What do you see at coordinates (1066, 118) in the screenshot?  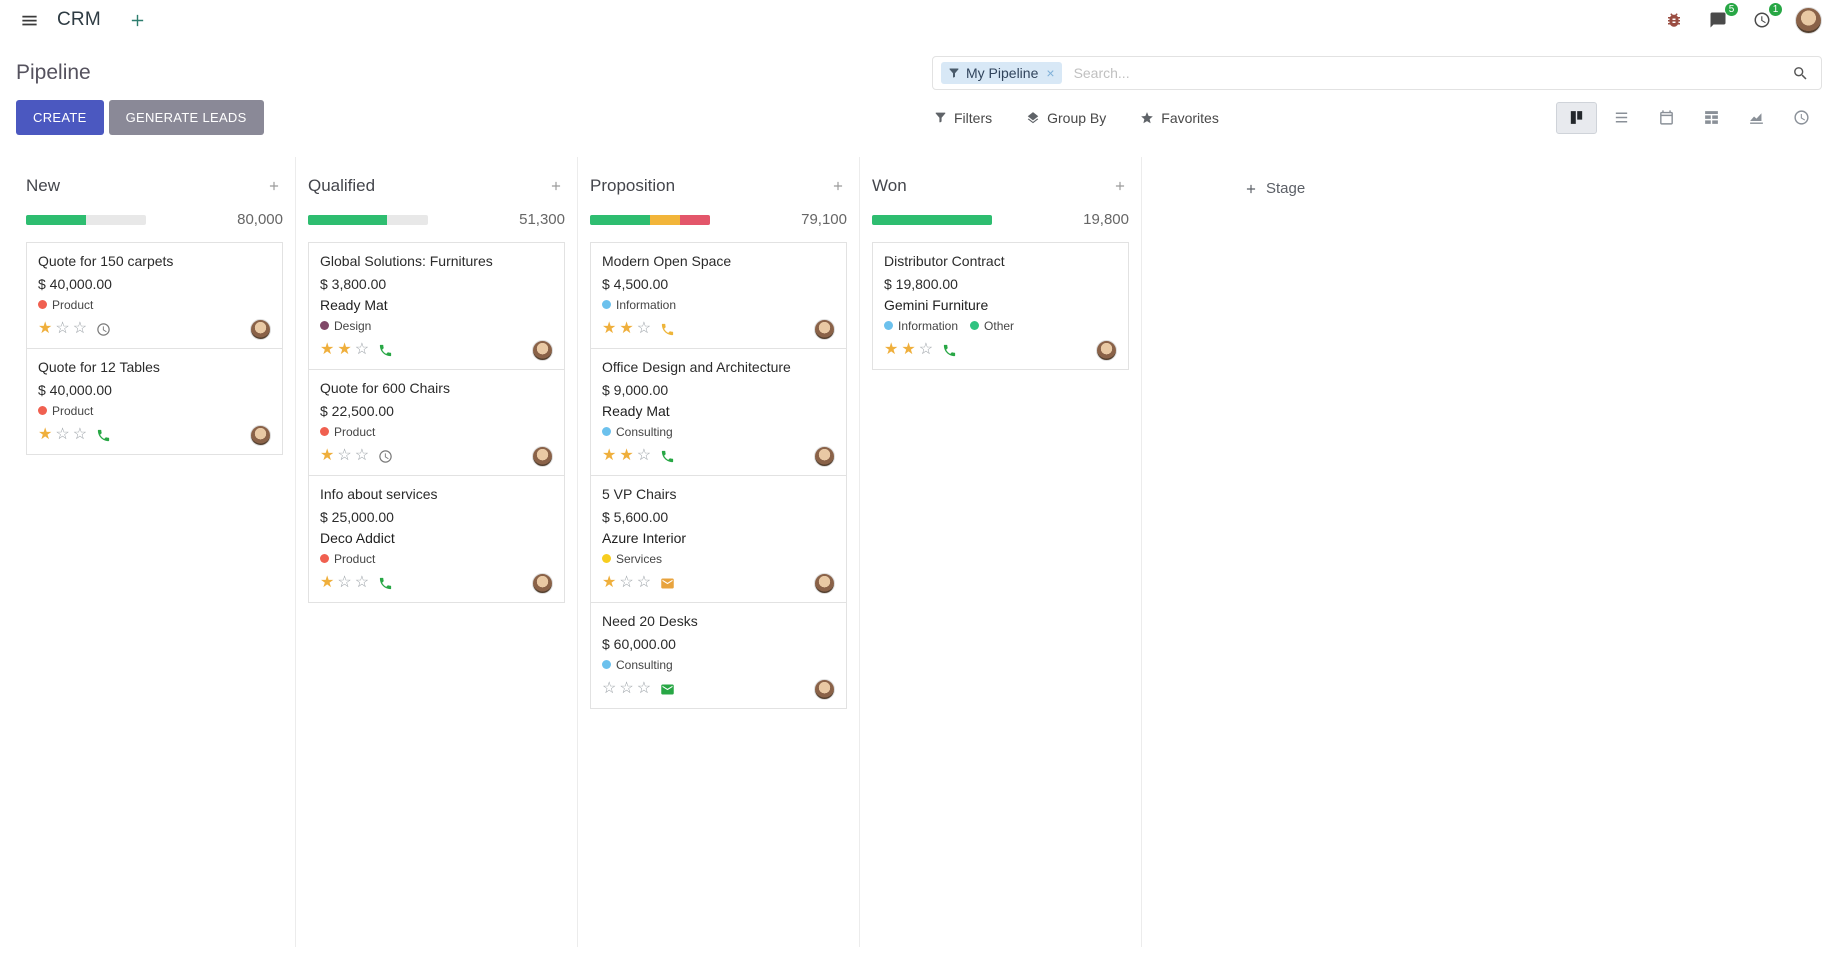 I see `group-by-button: Group By` at bounding box center [1066, 118].